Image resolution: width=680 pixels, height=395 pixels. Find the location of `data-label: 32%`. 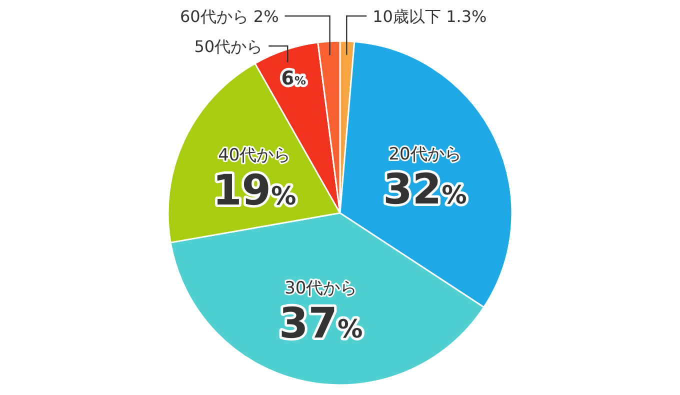

data-label: 32% is located at coordinates (425, 189).